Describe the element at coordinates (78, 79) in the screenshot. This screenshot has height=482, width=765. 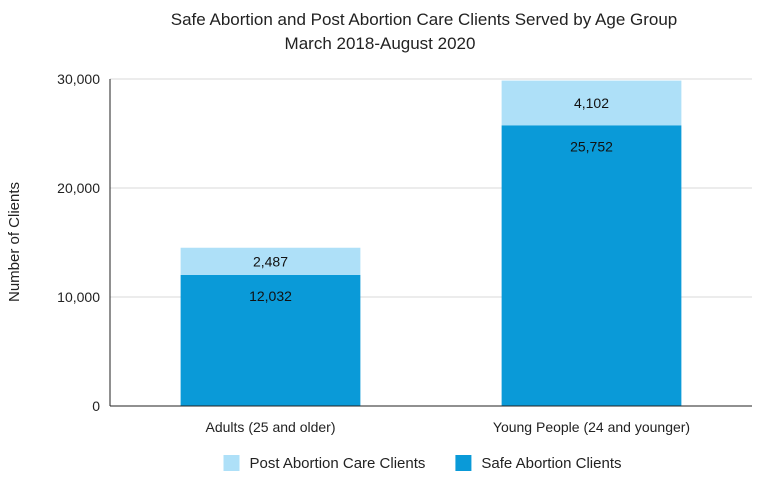
I see `y-tick-label: 30,000` at that location.